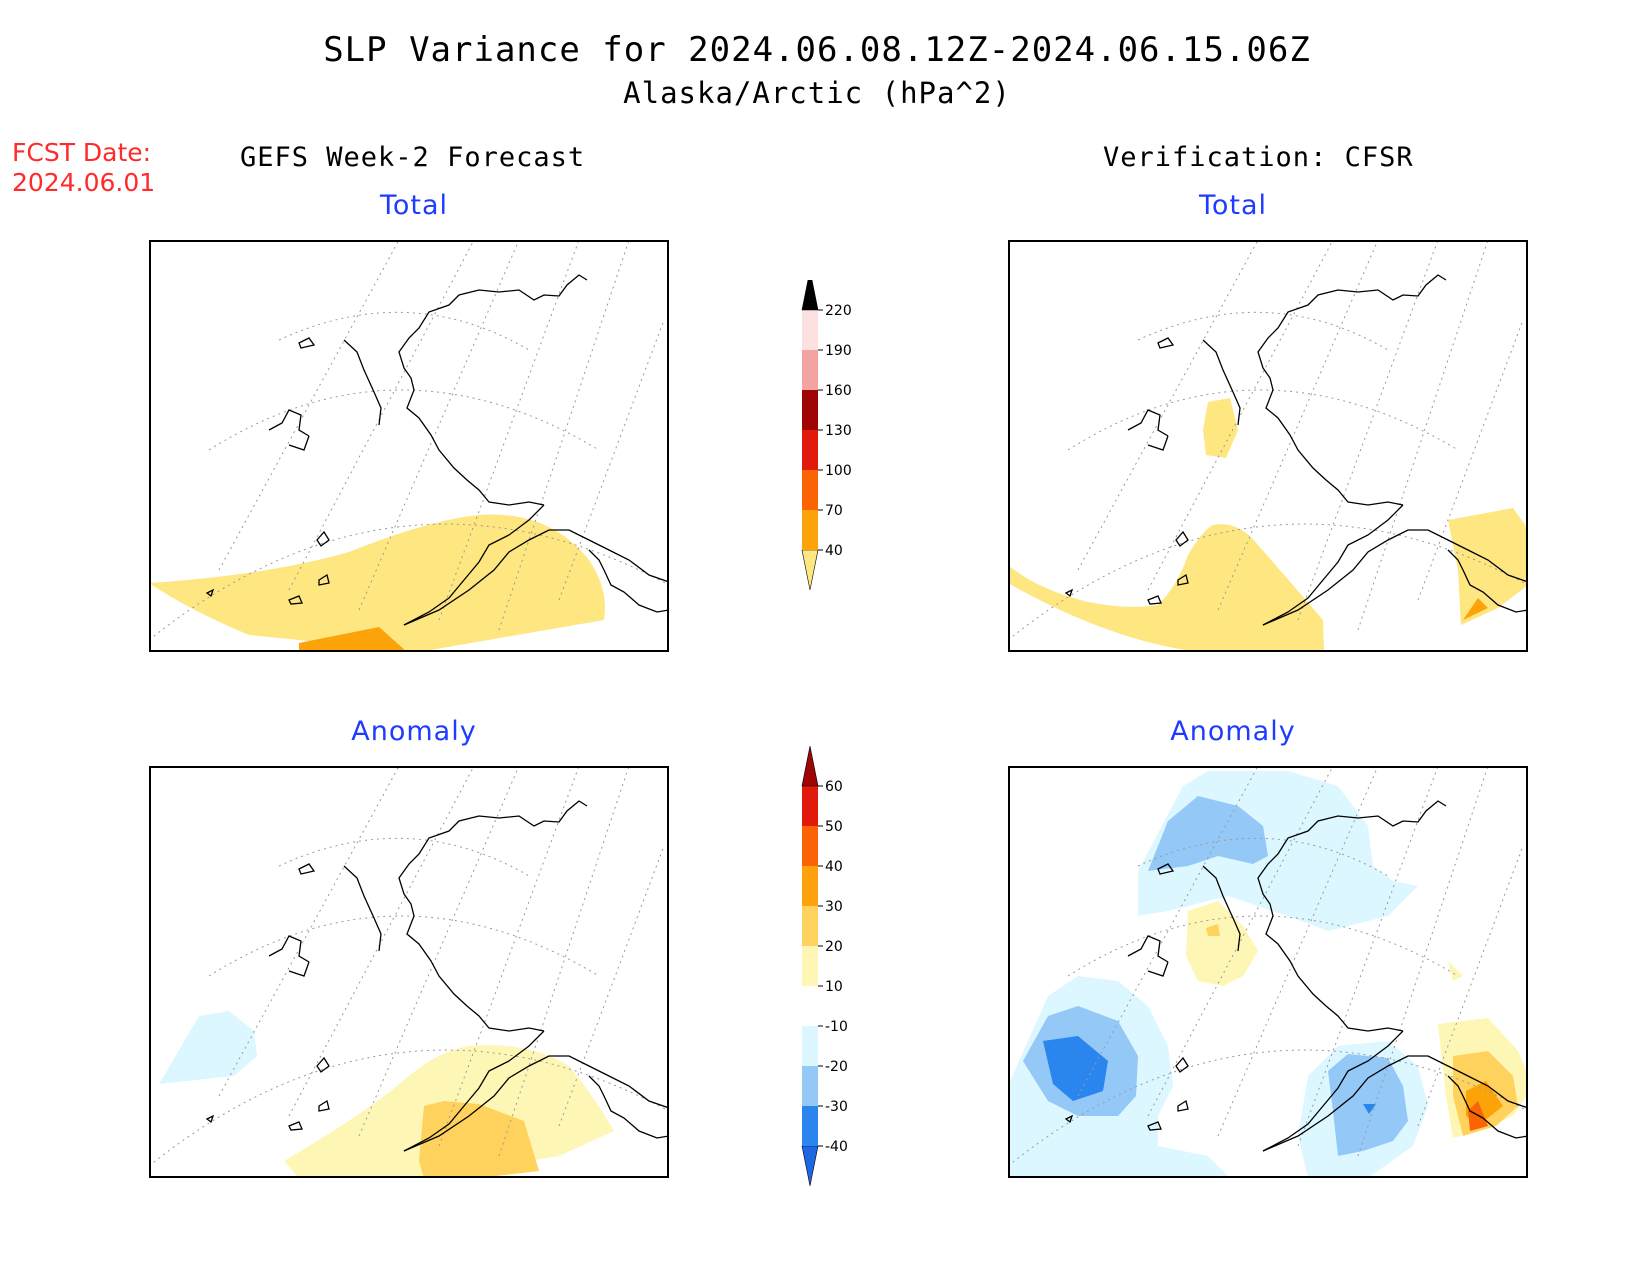 This screenshot has height=1275, width=1650. I want to click on anomaly-colorbar: -40 -30 -20 -10 10 20 30 40 50 60, so click(824, 966).